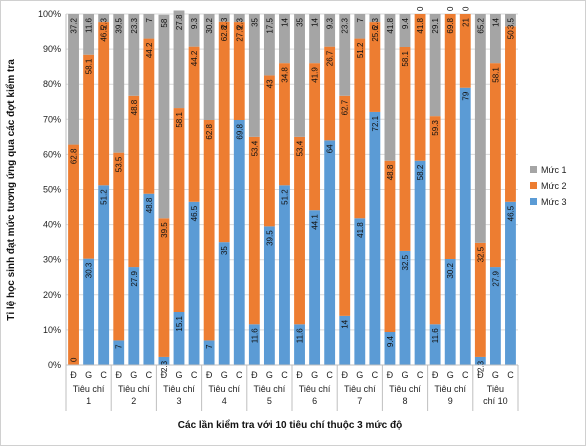 The width and height of the screenshot is (586, 446). What do you see at coordinates (330, 148) in the screenshot?
I see `data-label: 64` at bounding box center [330, 148].